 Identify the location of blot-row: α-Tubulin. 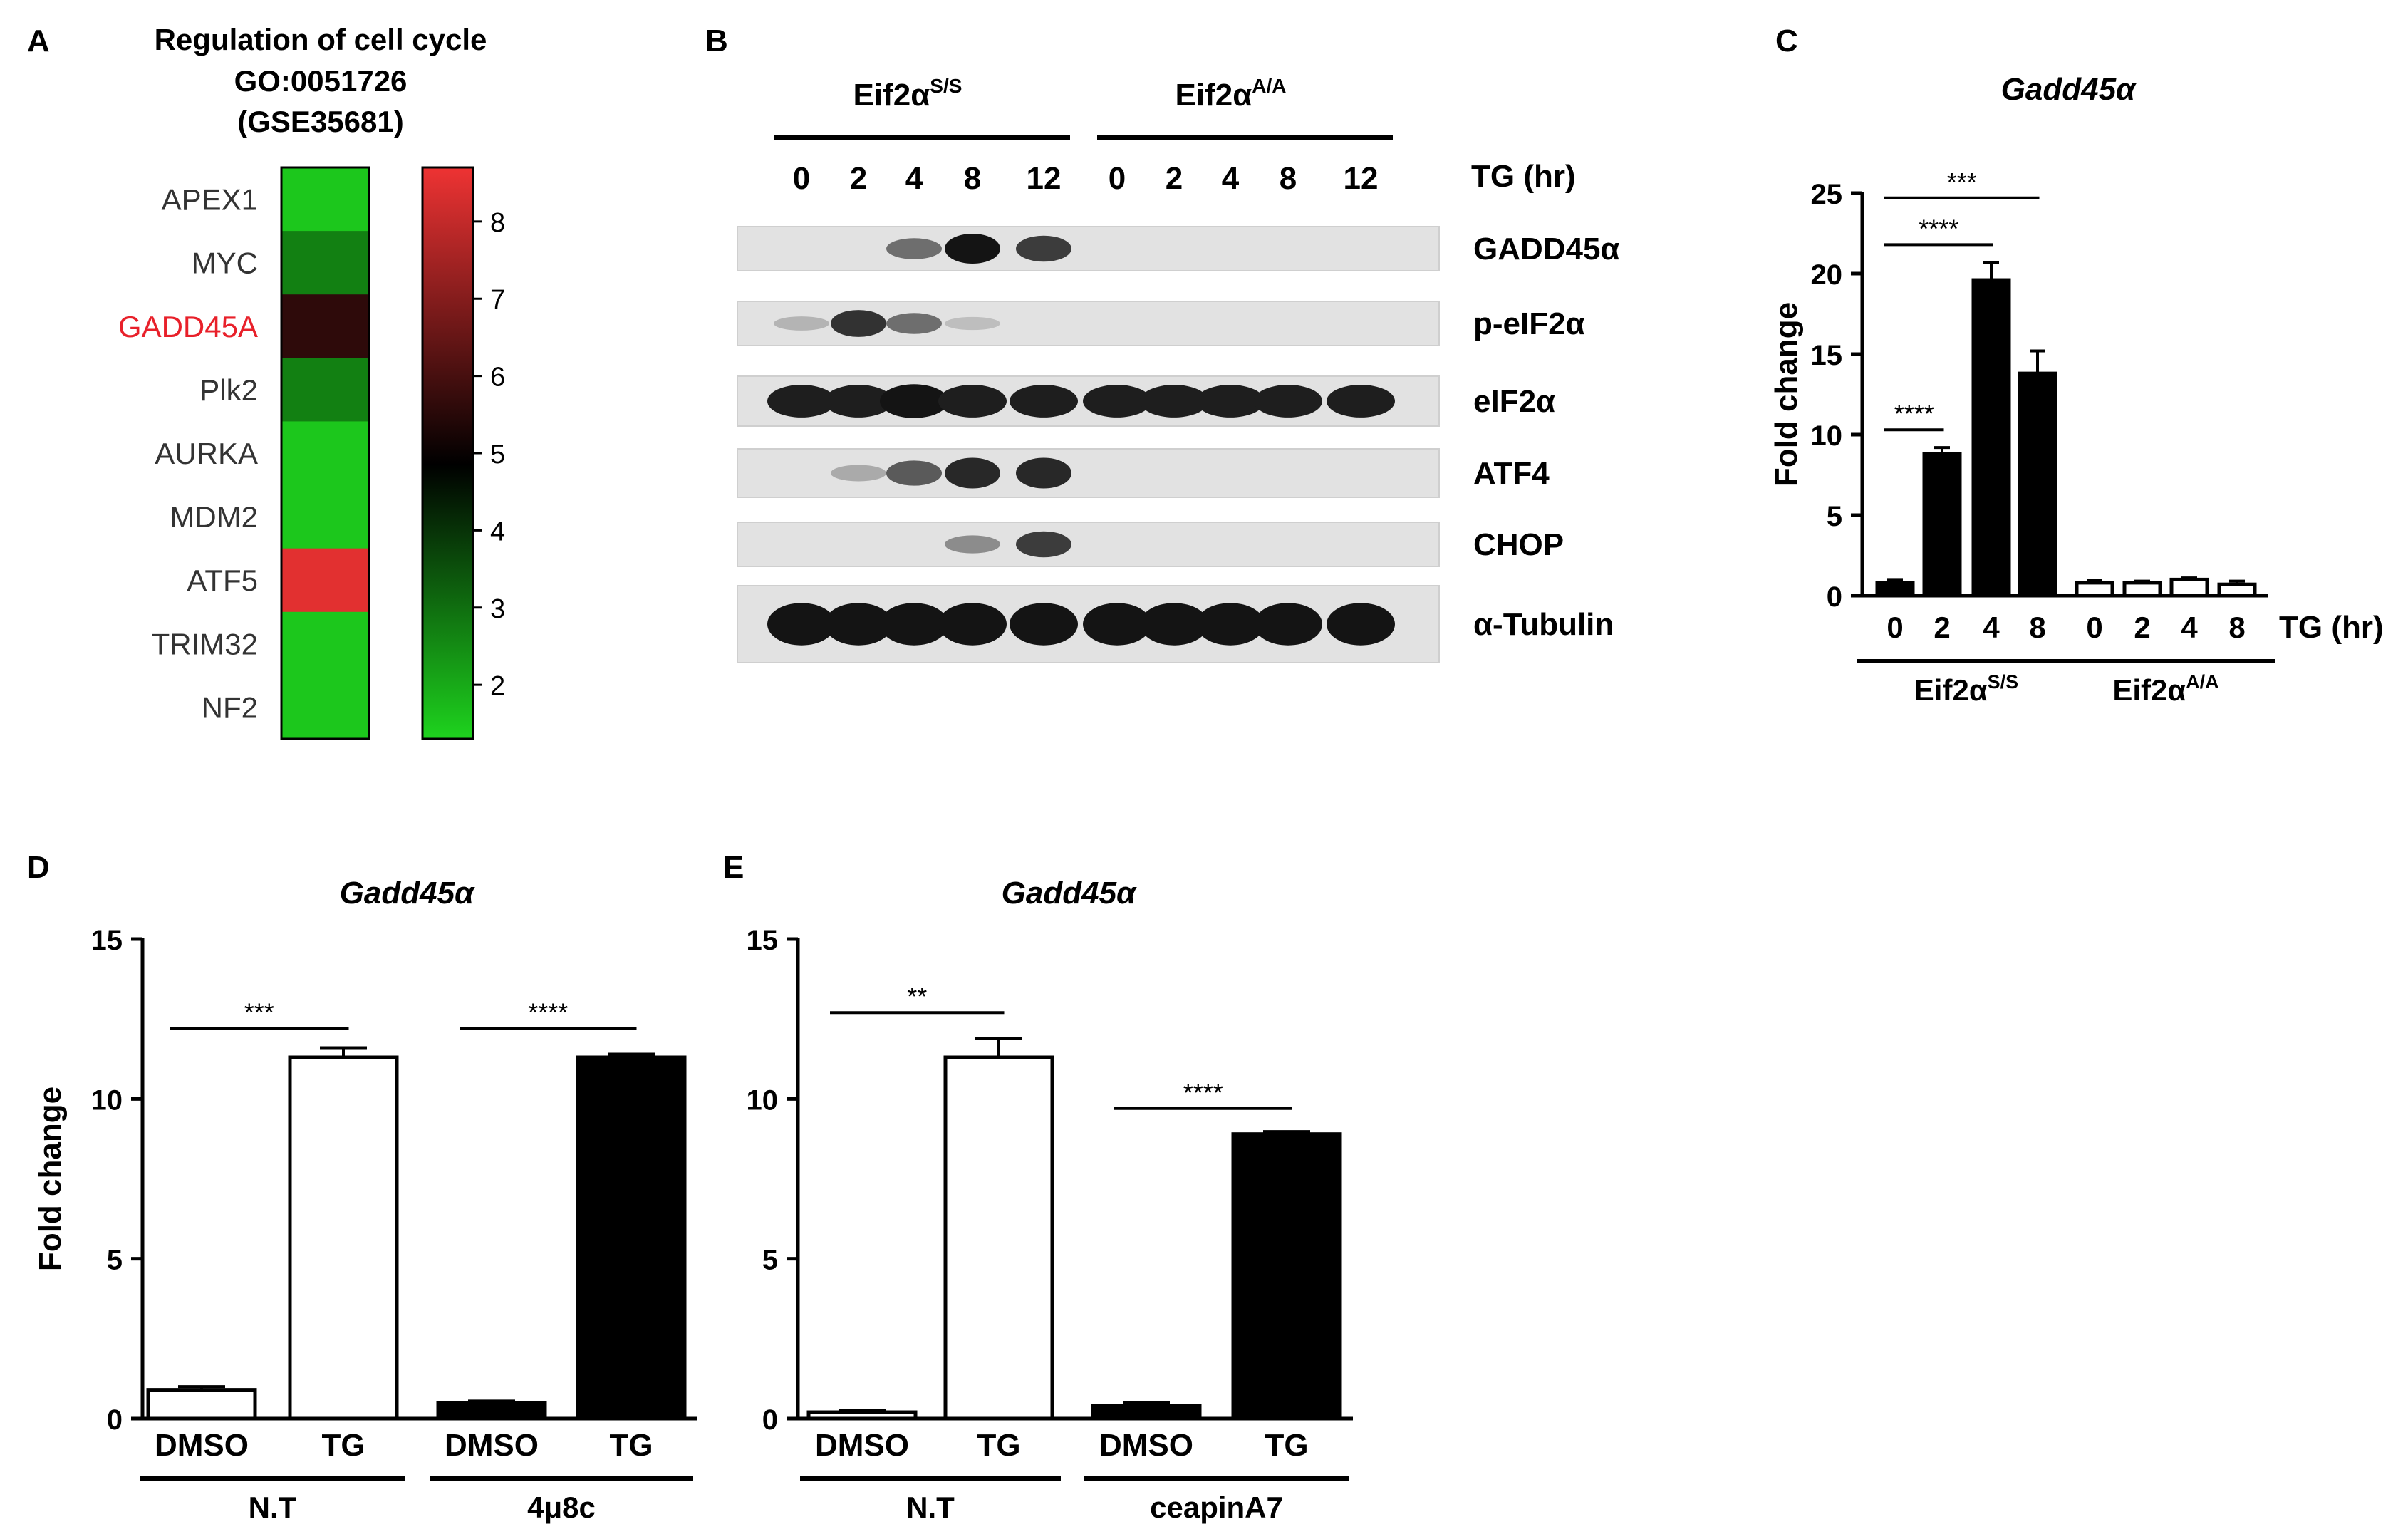
(1175, 624).